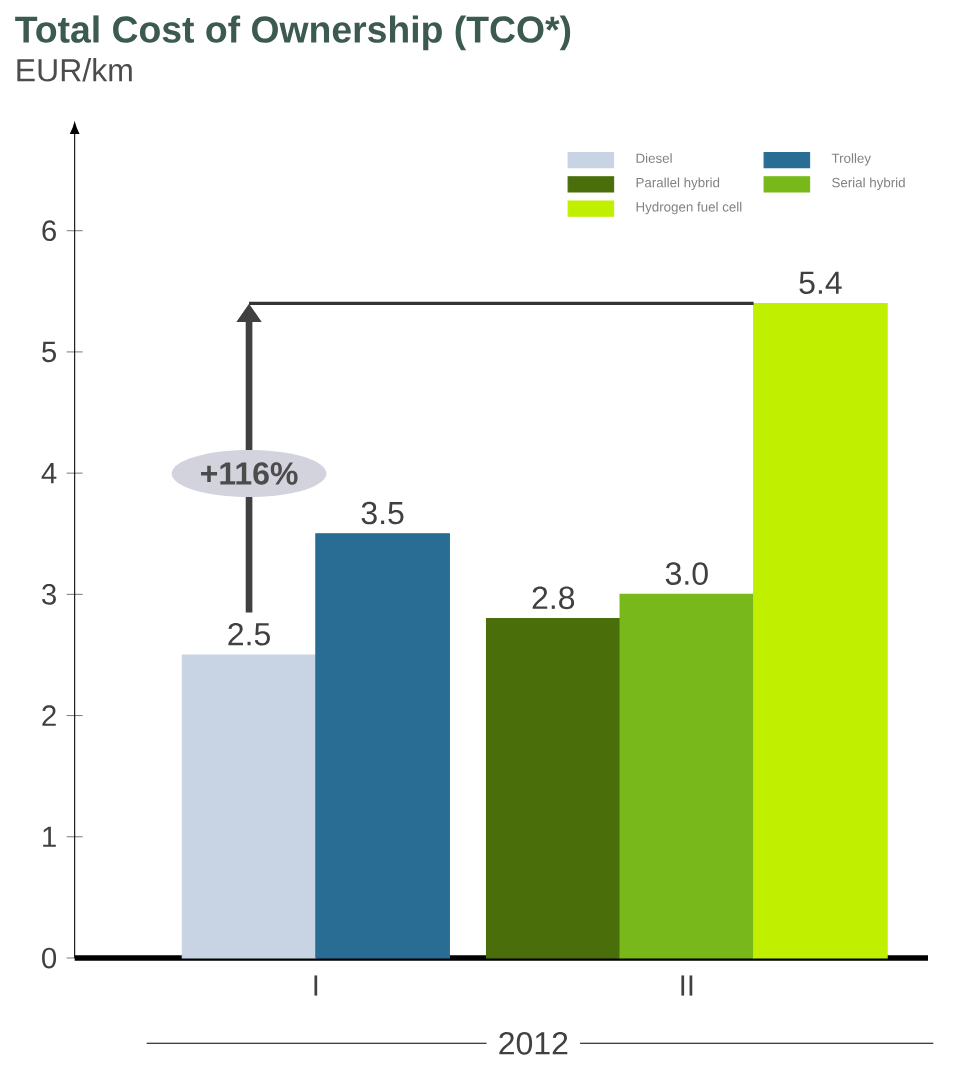 The width and height of the screenshot is (974, 1070). I want to click on x-tick-label: I, so click(316, 985).